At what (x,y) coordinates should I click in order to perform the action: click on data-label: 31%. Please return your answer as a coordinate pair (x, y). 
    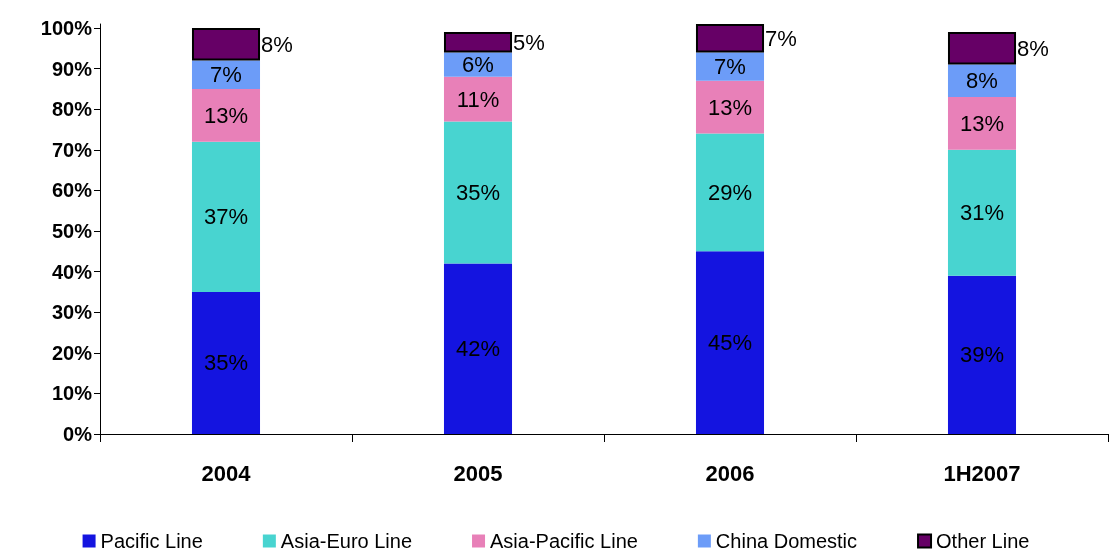
    Looking at the image, I should click on (982, 213).